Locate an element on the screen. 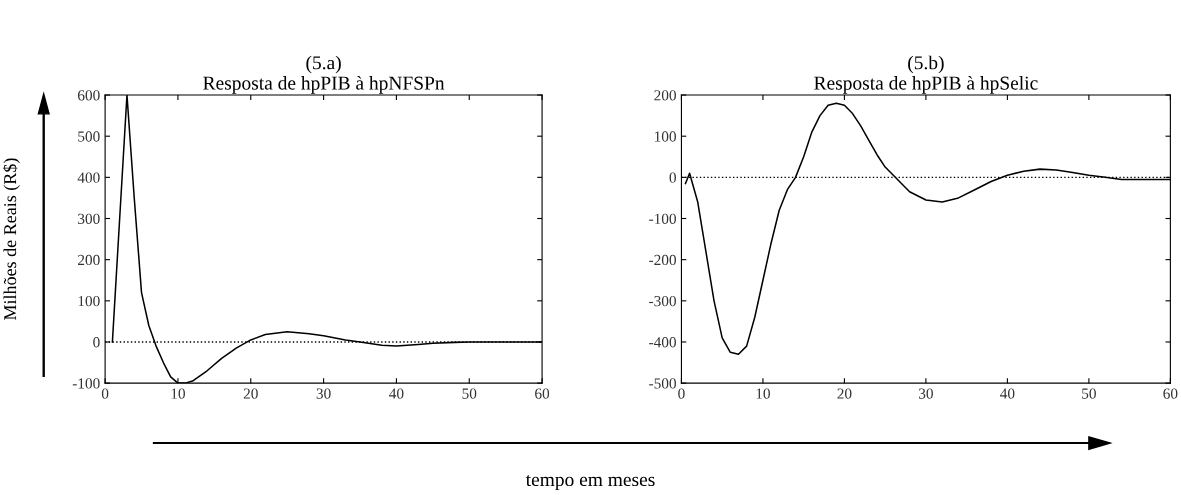 Image resolution: width=1181 pixels, height=495 pixels. y-tick-label: -200 is located at coordinates (662, 260).